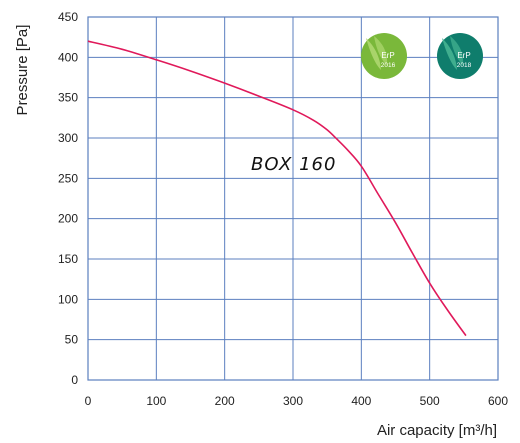  What do you see at coordinates (74, 380) in the screenshot?
I see `y-tick-label: 0` at bounding box center [74, 380].